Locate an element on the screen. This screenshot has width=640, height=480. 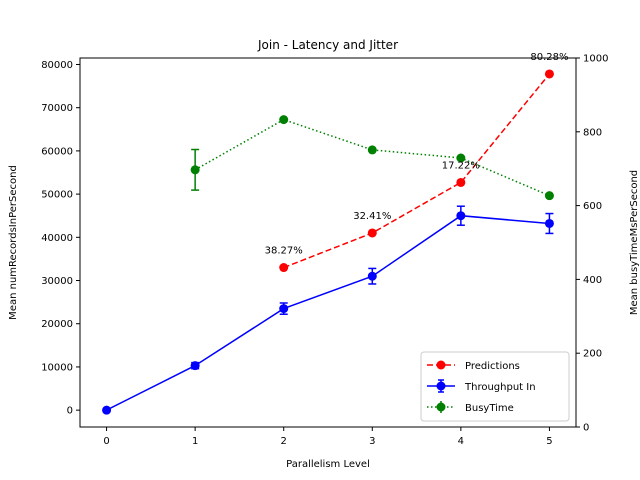
y-right-tick-label: 800 is located at coordinates (592, 132).